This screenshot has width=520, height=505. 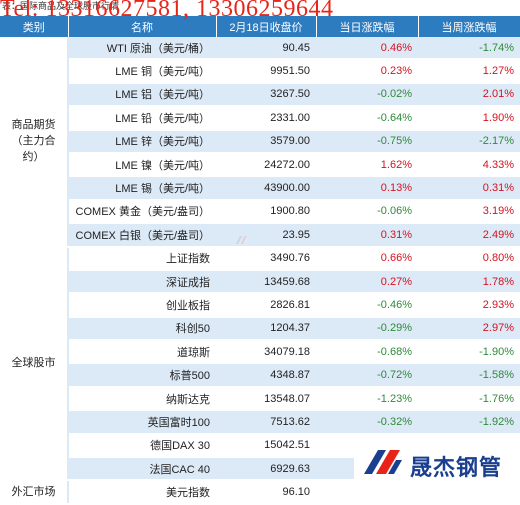 I want to click on weekly-change-cell: 3.19%, so click(x=469, y=212).